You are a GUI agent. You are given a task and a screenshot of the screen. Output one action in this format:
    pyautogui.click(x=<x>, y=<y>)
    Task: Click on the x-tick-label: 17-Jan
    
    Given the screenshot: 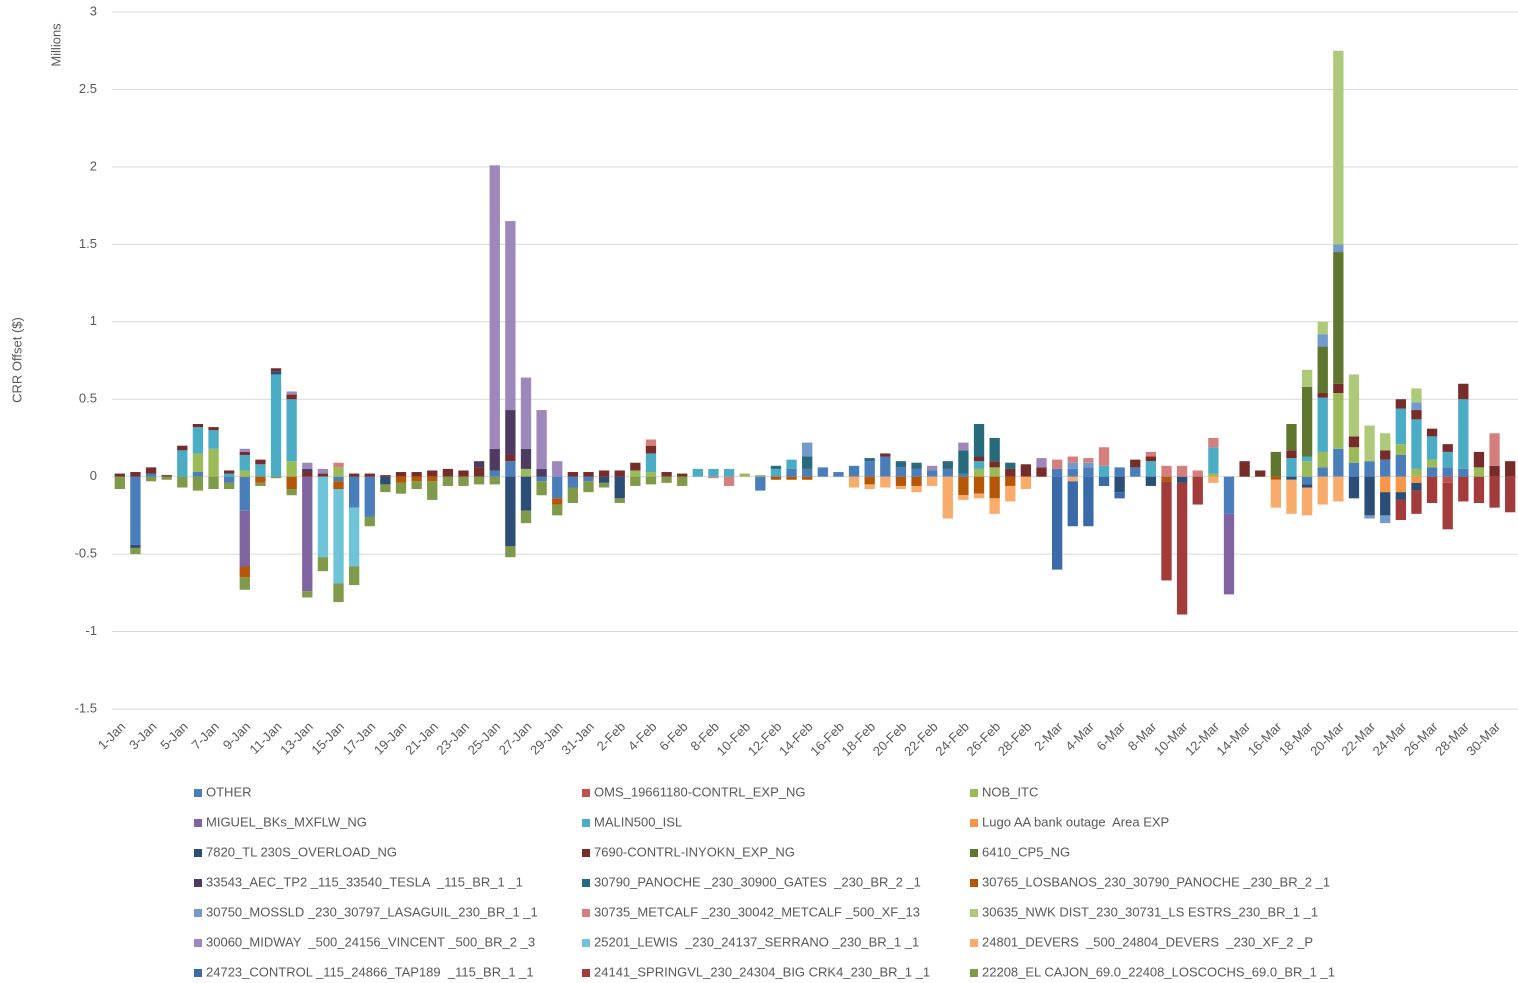 What is the action you would take?
    pyautogui.click(x=359, y=738)
    